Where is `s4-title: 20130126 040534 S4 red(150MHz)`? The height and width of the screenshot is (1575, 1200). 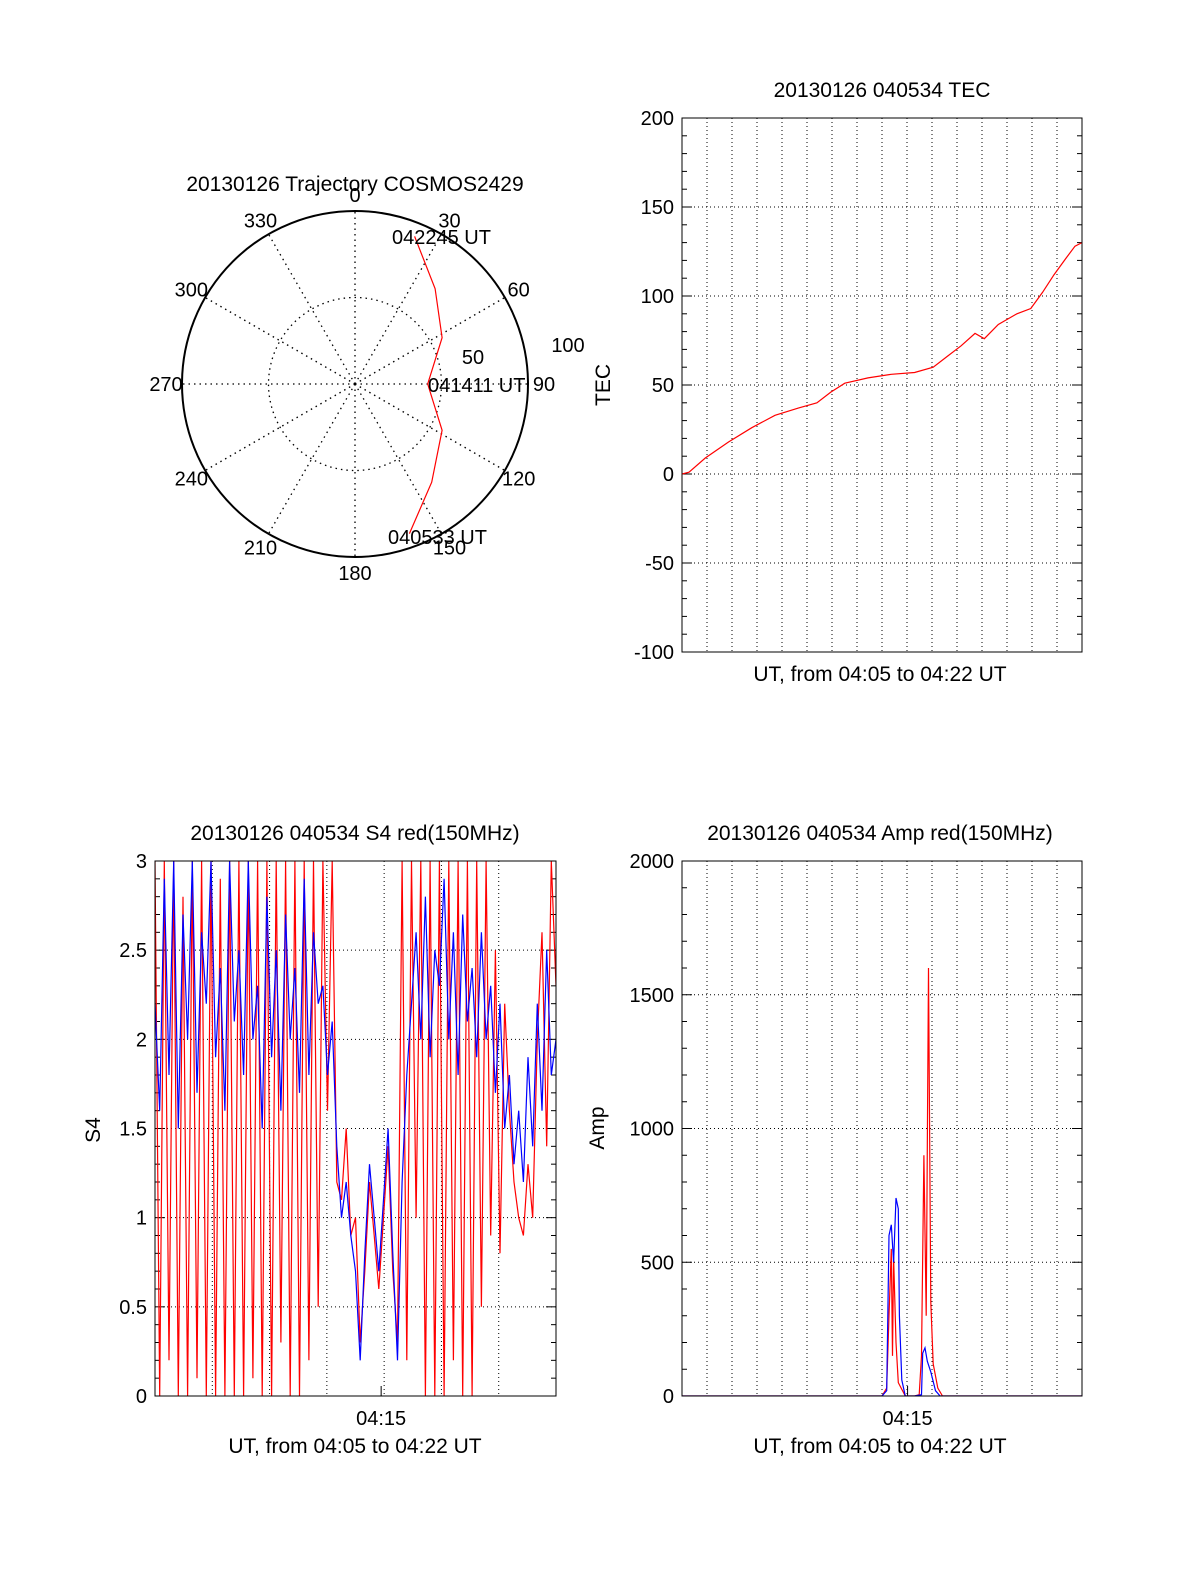 s4-title: 20130126 040534 S4 red(150MHz) is located at coordinates (354, 833).